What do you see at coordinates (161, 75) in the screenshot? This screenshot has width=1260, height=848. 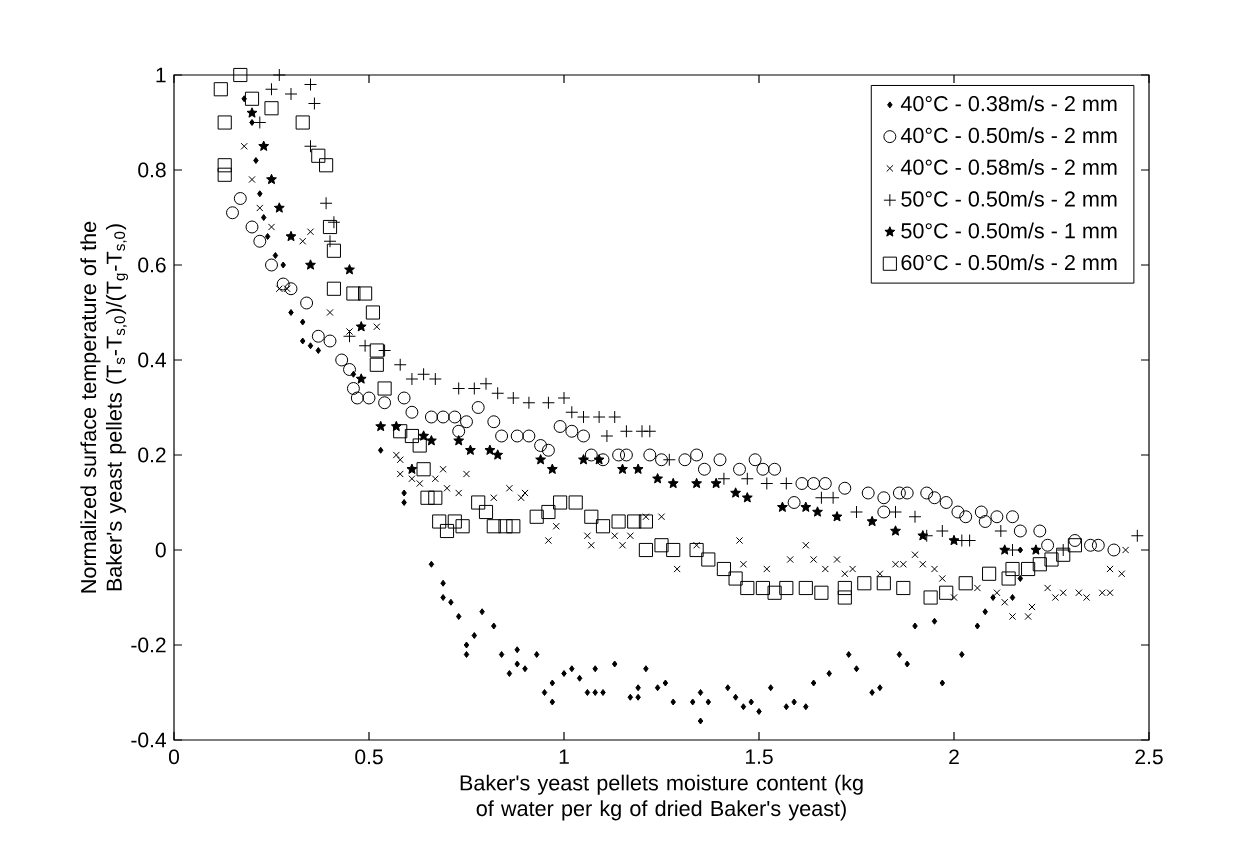 I see `y-tick-label: 1` at bounding box center [161, 75].